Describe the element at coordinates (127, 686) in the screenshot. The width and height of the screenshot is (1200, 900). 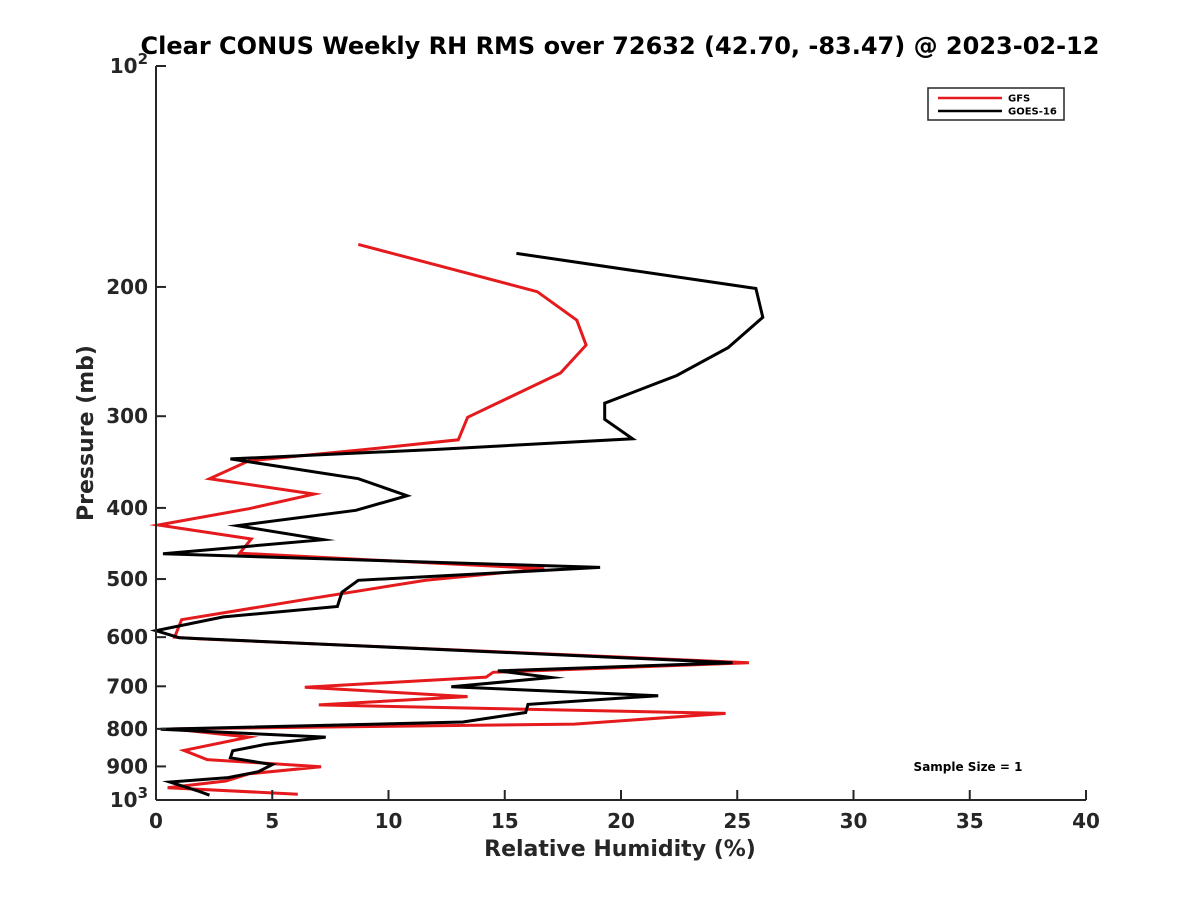
I see `y-tick-label: 700` at that location.